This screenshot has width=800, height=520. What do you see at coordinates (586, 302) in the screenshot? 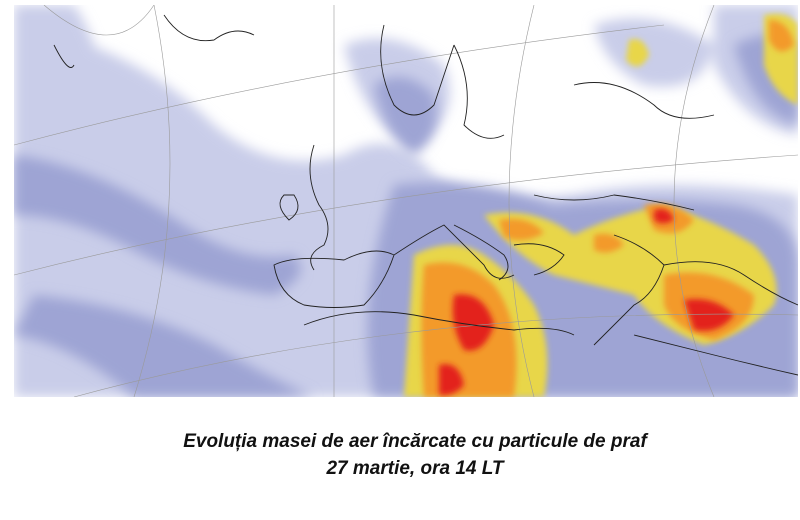
I see `extreme-concentration` at bounding box center [586, 302].